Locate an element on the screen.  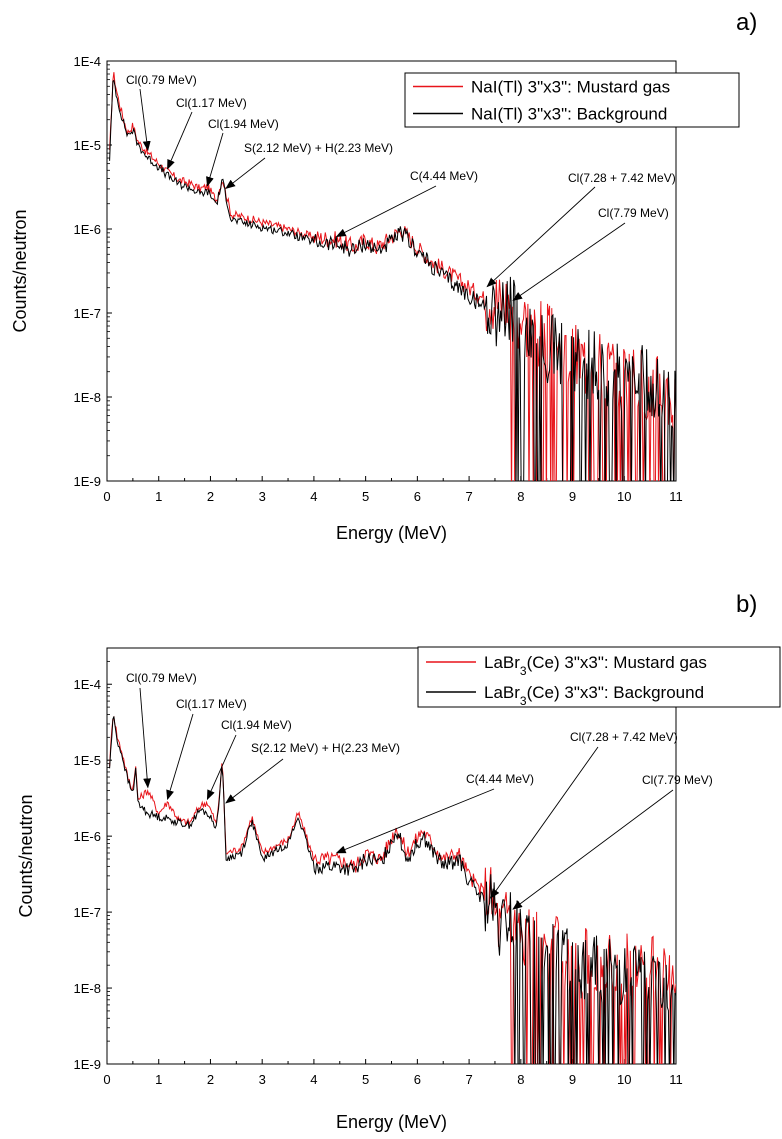
legend-entry: NaI(Tl) 3"x3": Mustard gas is located at coordinates (570, 87).